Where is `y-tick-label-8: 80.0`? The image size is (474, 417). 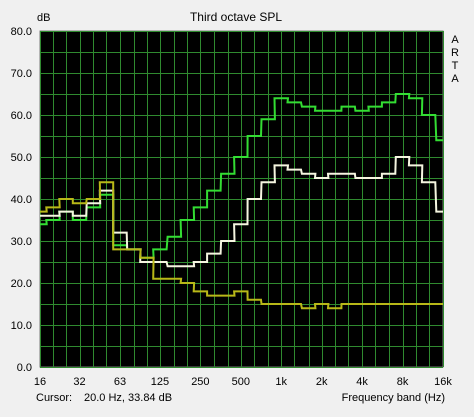 y-tick-label-8: 80.0 is located at coordinates (21, 32).